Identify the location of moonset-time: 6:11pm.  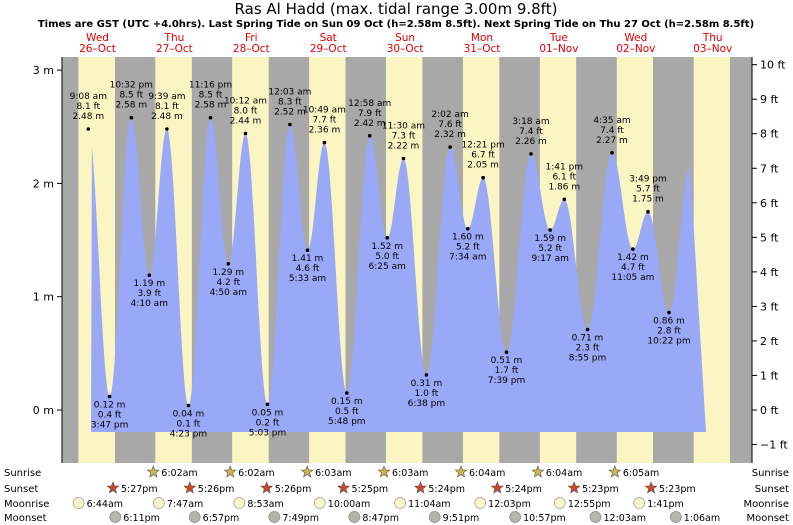
(141, 518).